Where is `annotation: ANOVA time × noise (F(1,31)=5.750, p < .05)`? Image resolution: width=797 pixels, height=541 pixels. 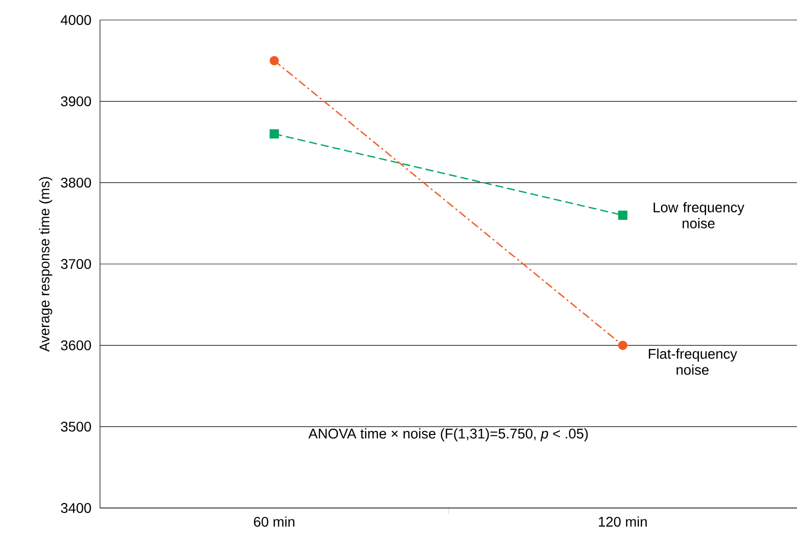 annotation: ANOVA time × noise (F(1,31)=5.750, p < .05) is located at coordinates (448, 435).